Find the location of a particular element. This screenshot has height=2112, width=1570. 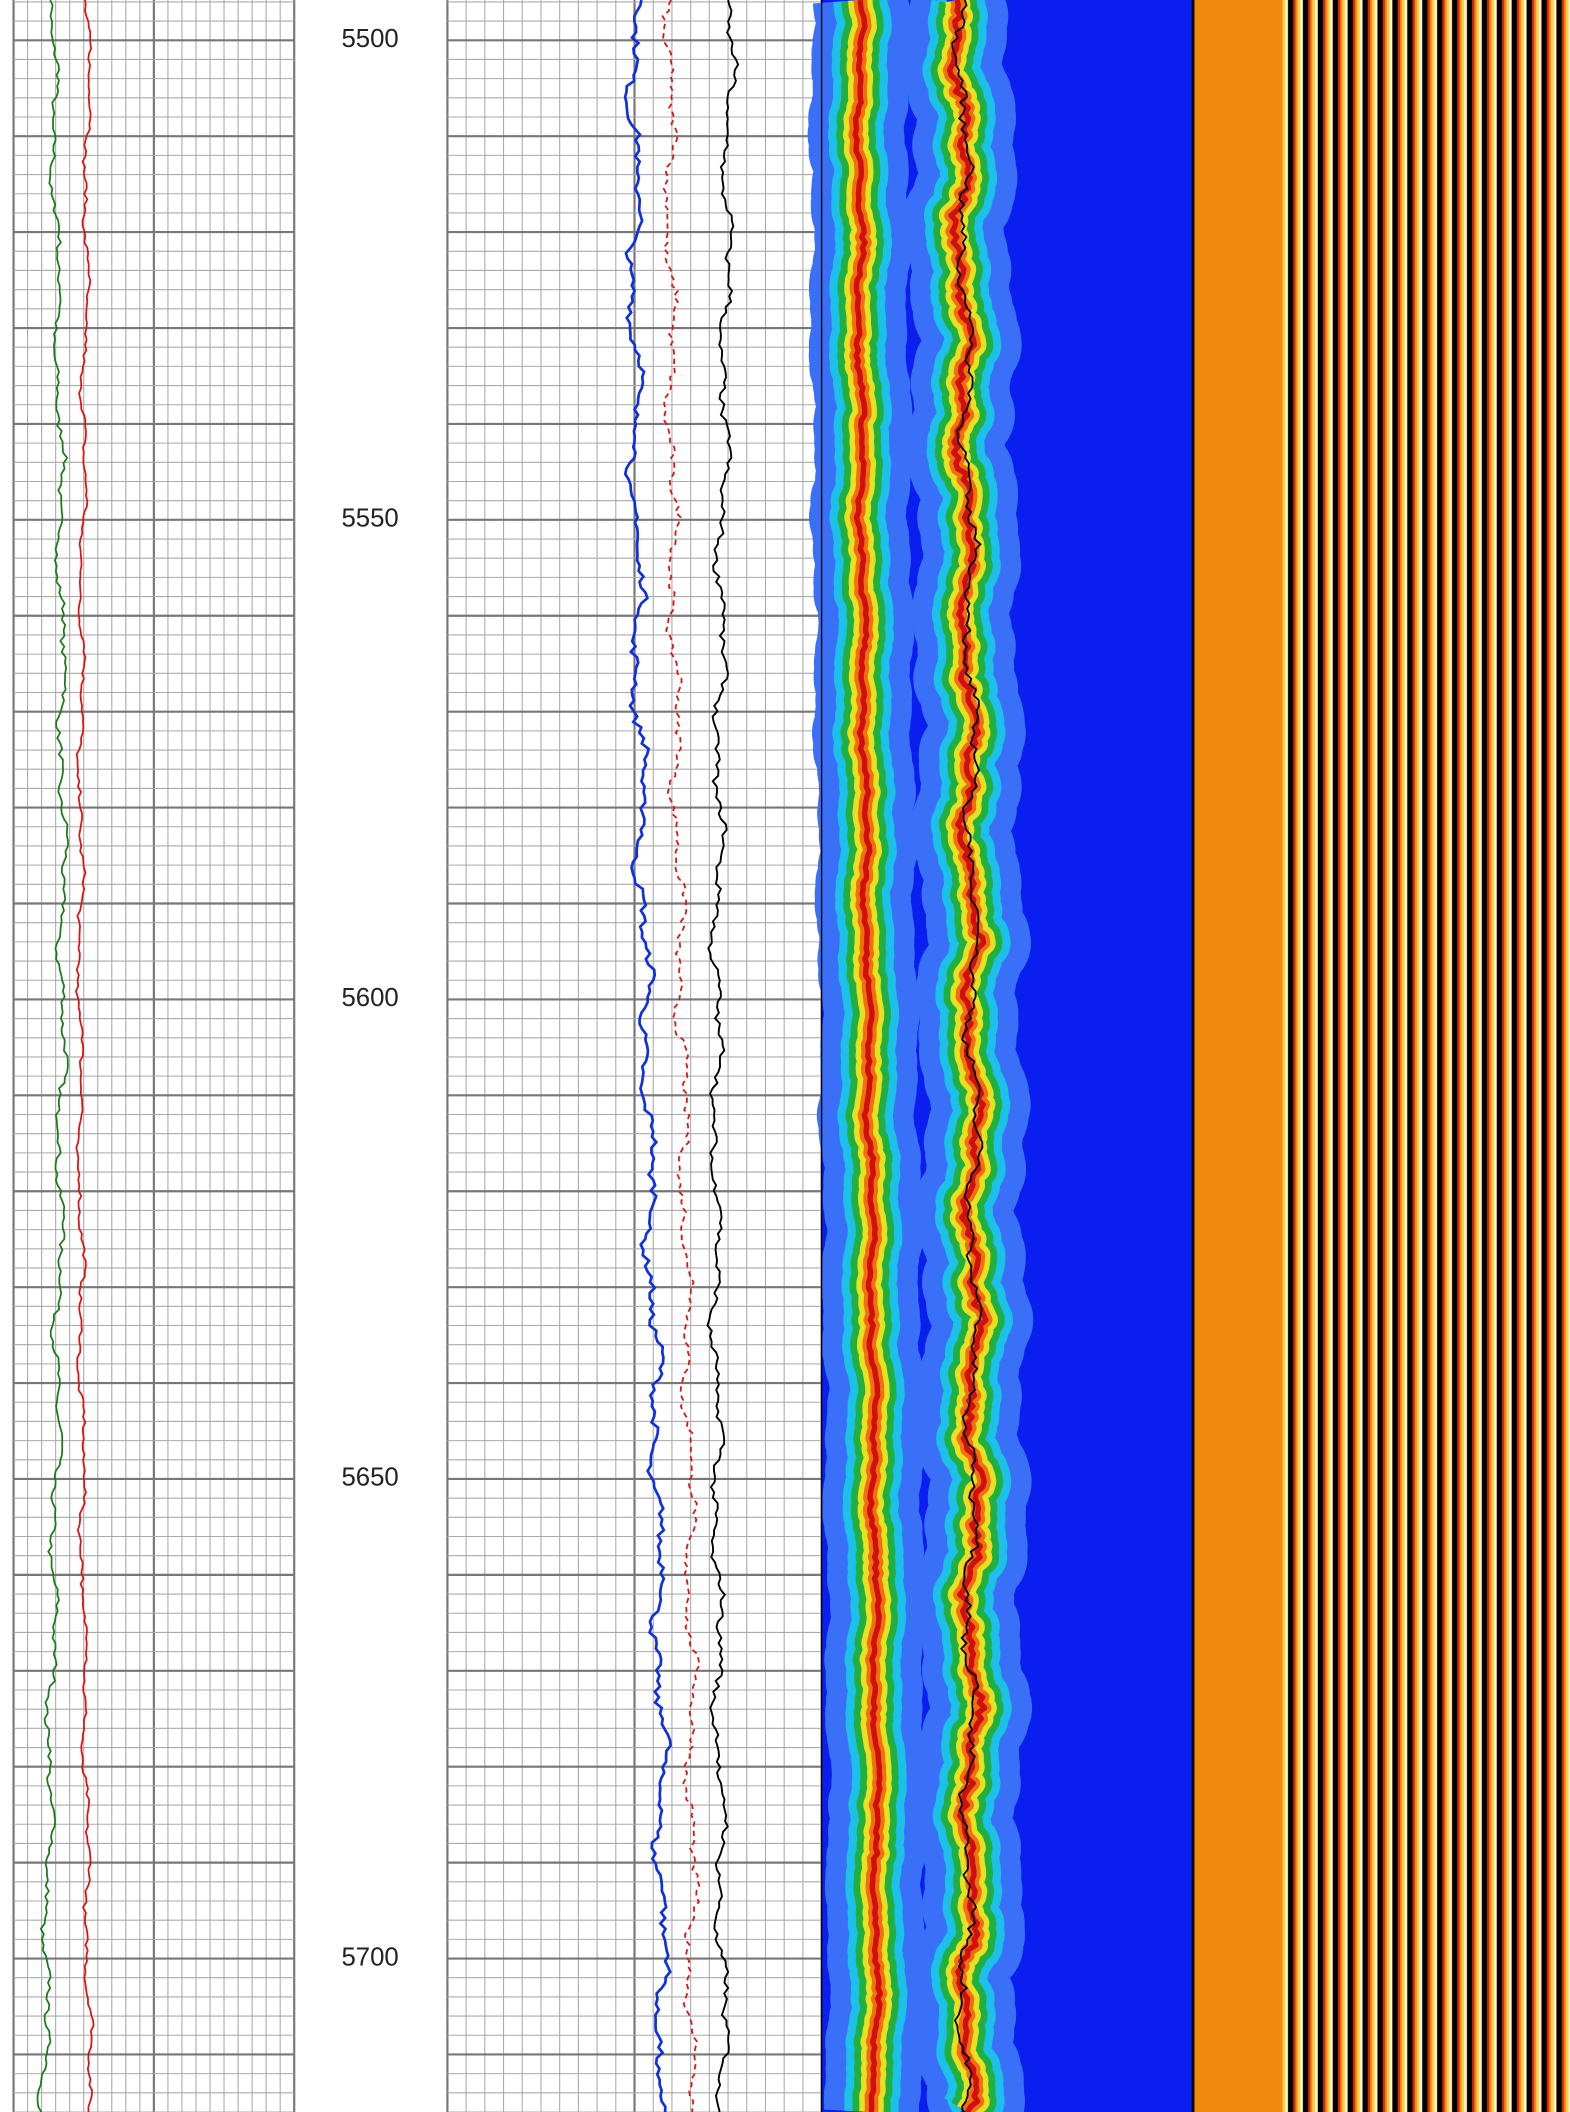

depth-labels: 5500 5550 5600 5650 5700 is located at coordinates (369, 998).